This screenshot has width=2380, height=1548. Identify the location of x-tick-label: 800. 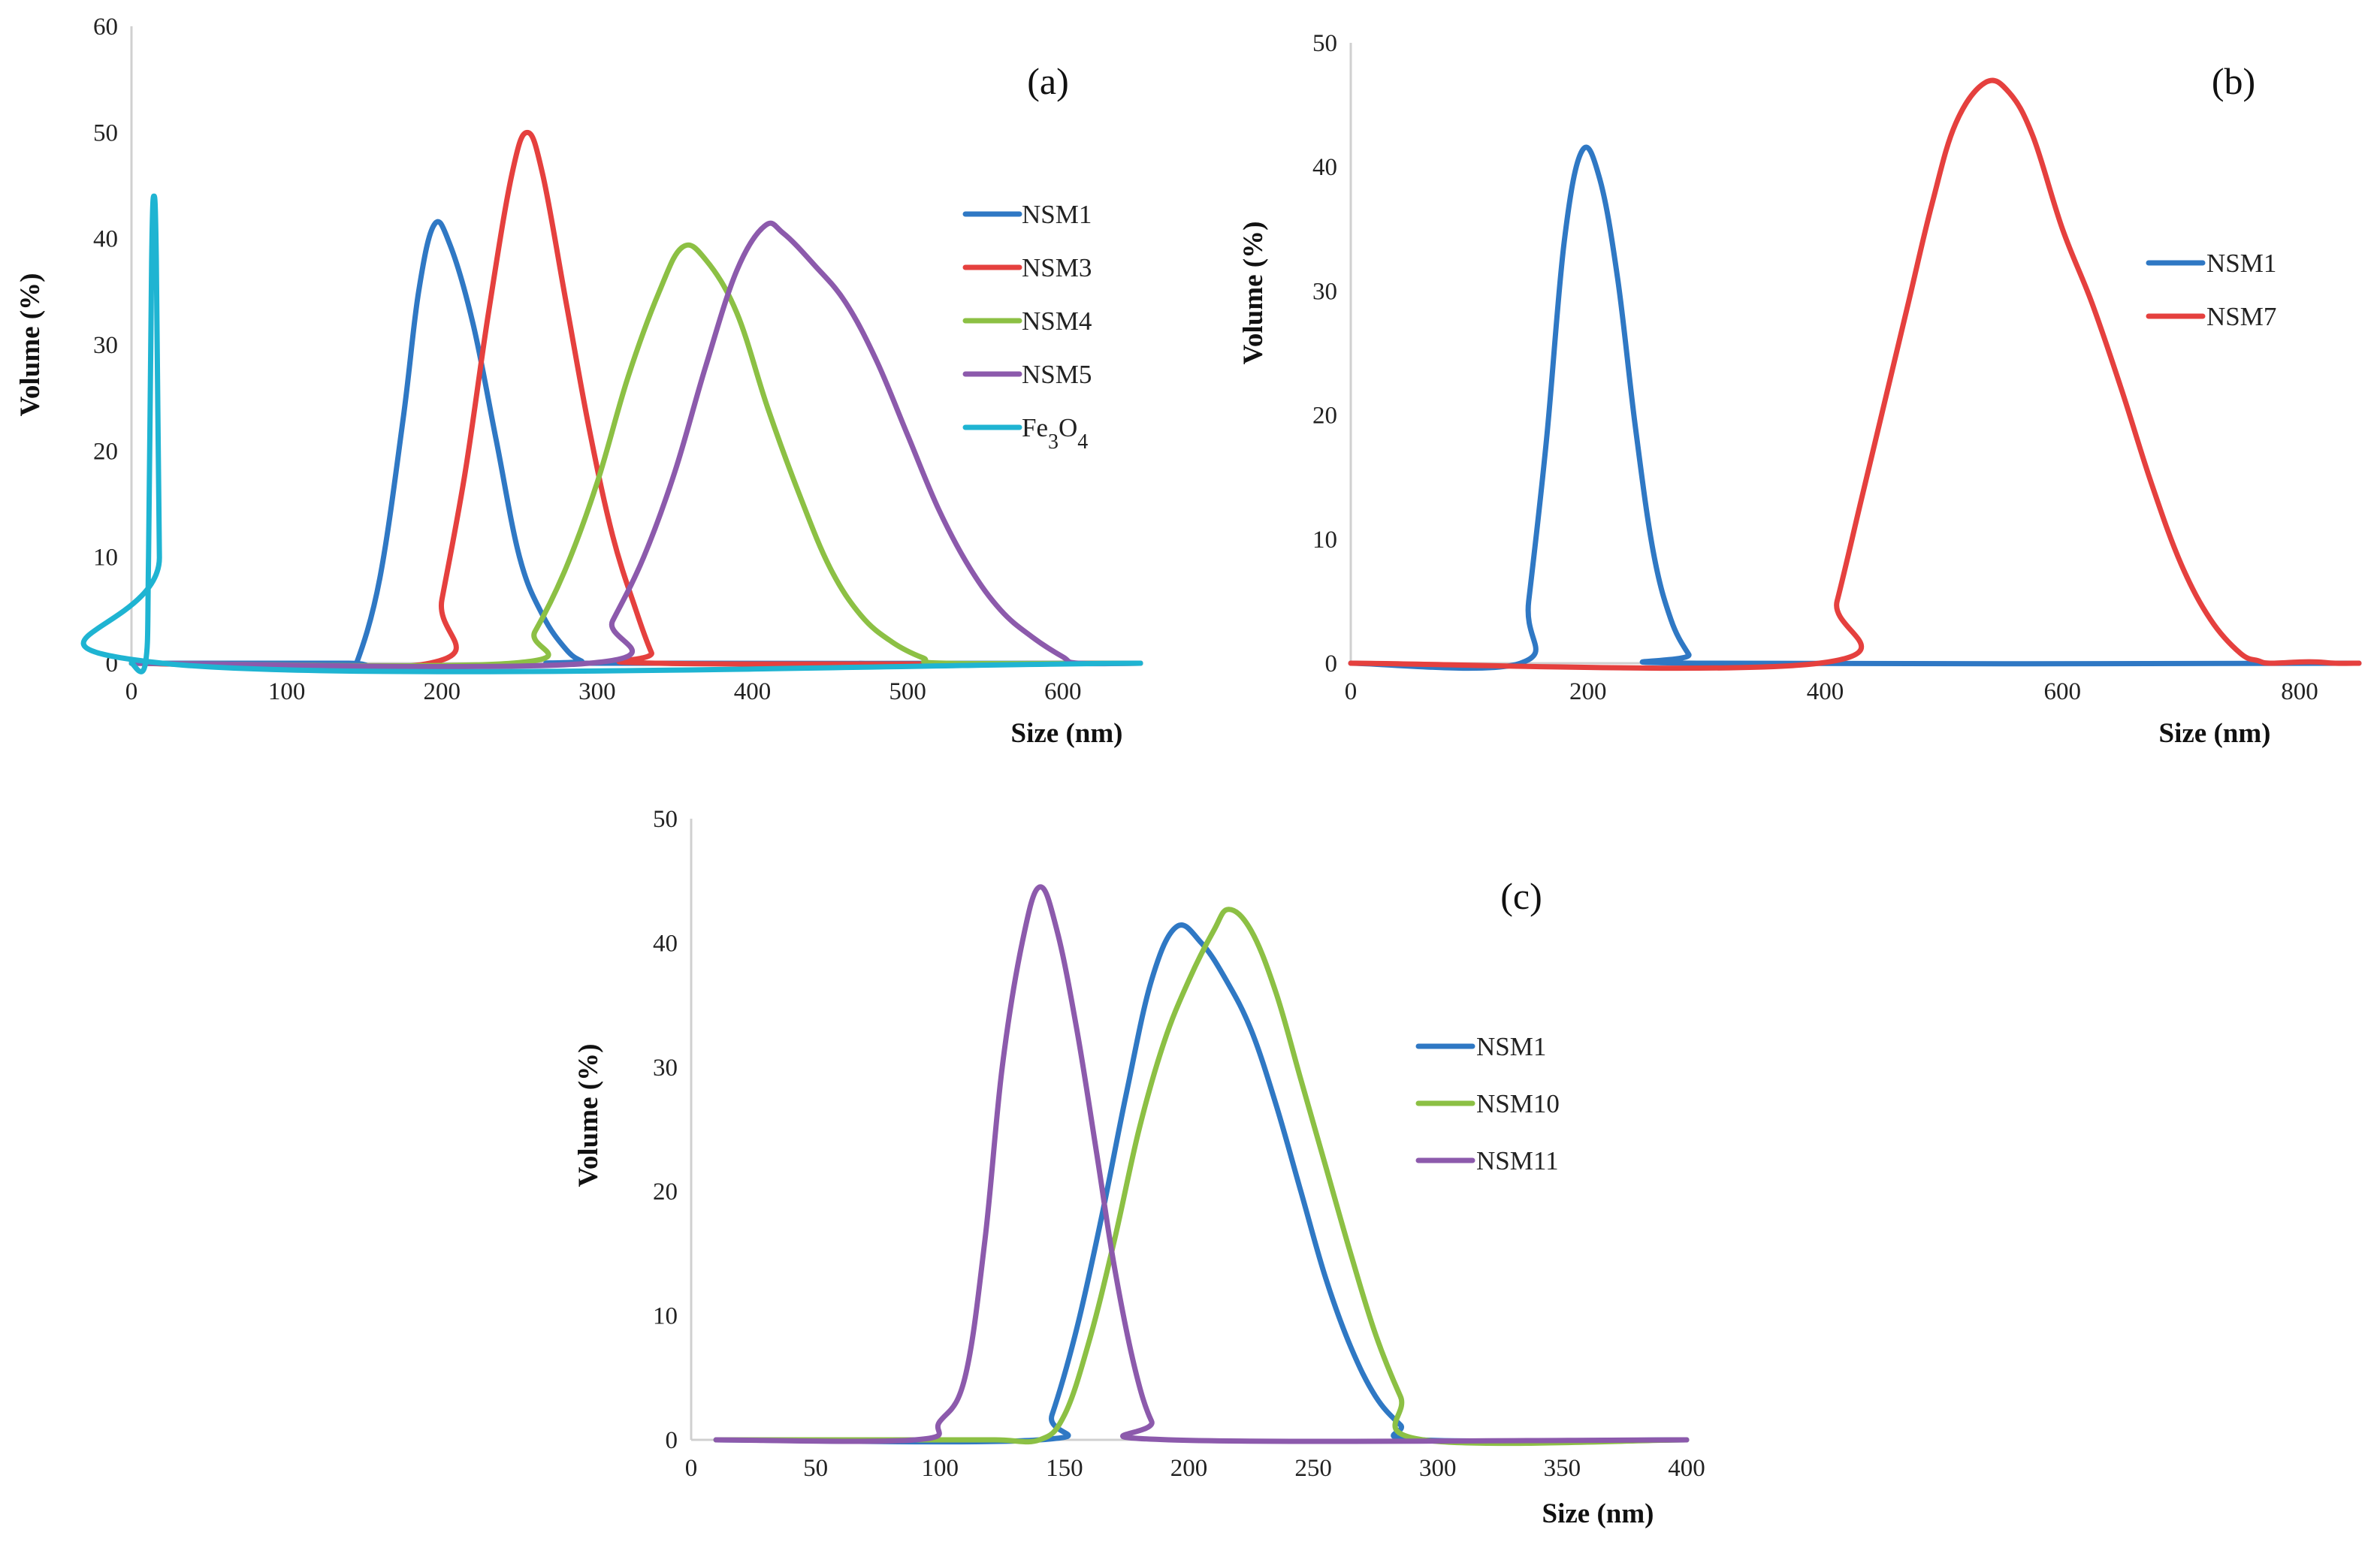
(2299, 691).